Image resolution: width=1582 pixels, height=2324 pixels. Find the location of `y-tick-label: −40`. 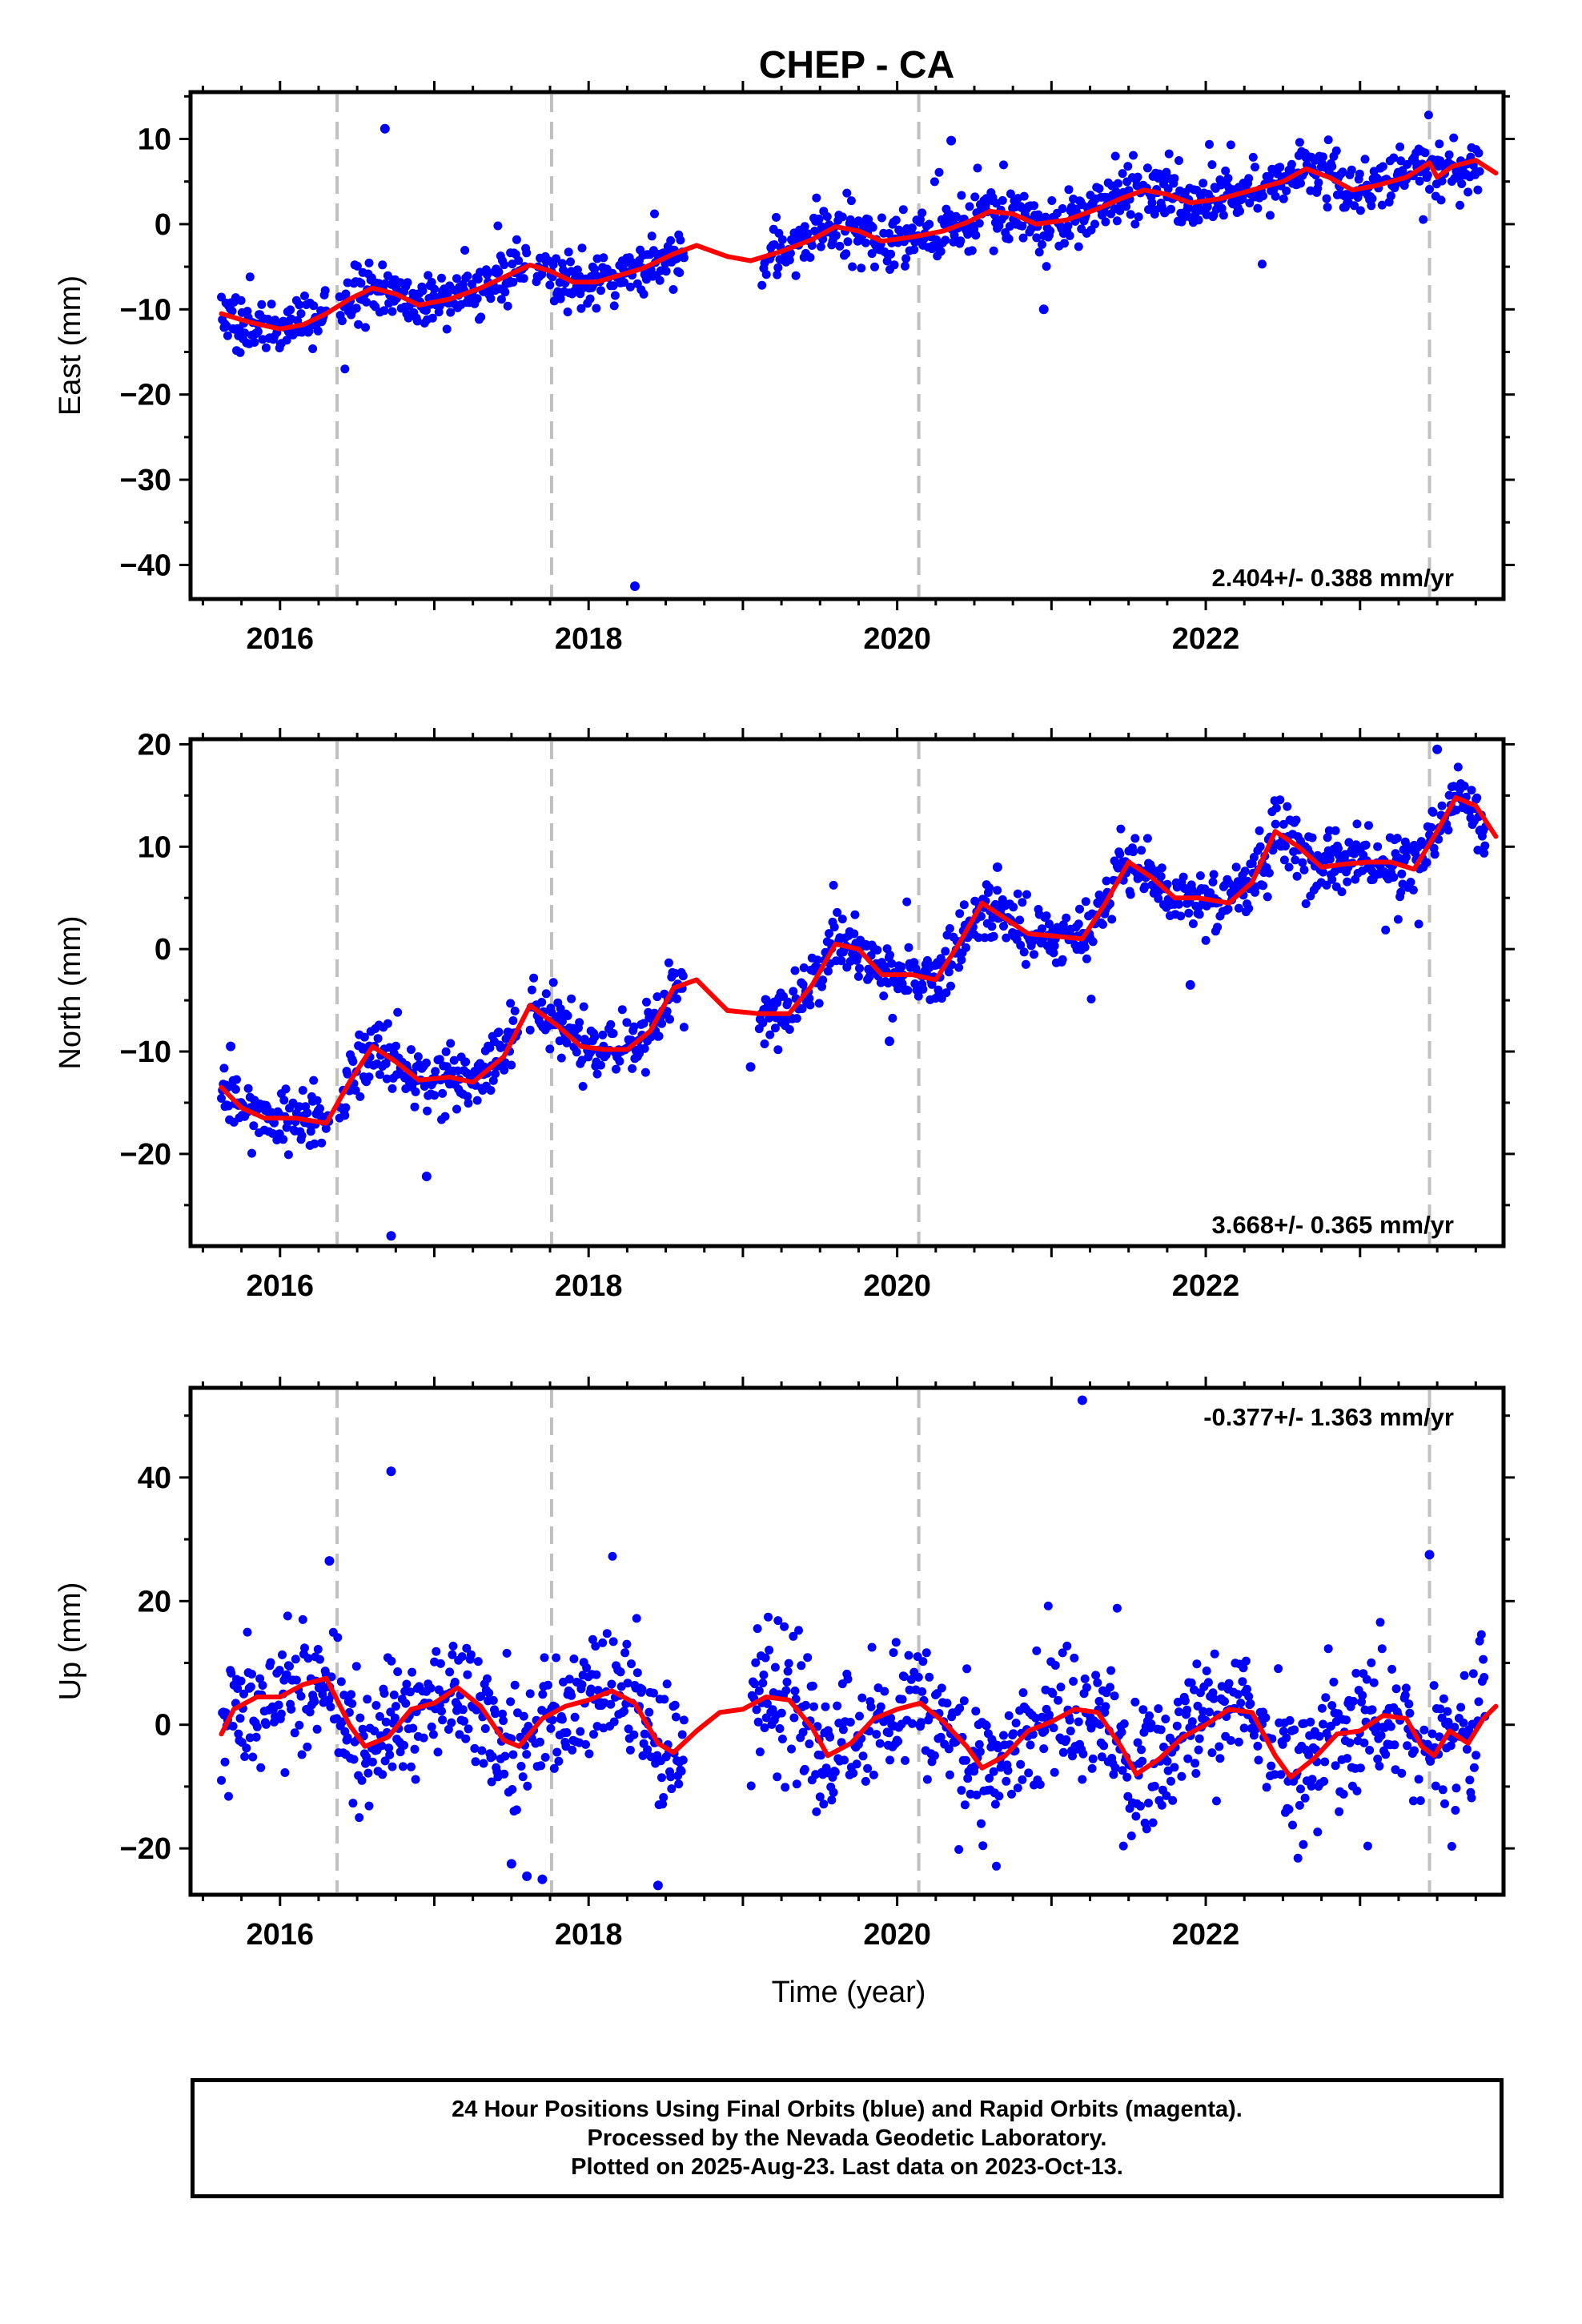

y-tick-label: −40 is located at coordinates (145, 565).